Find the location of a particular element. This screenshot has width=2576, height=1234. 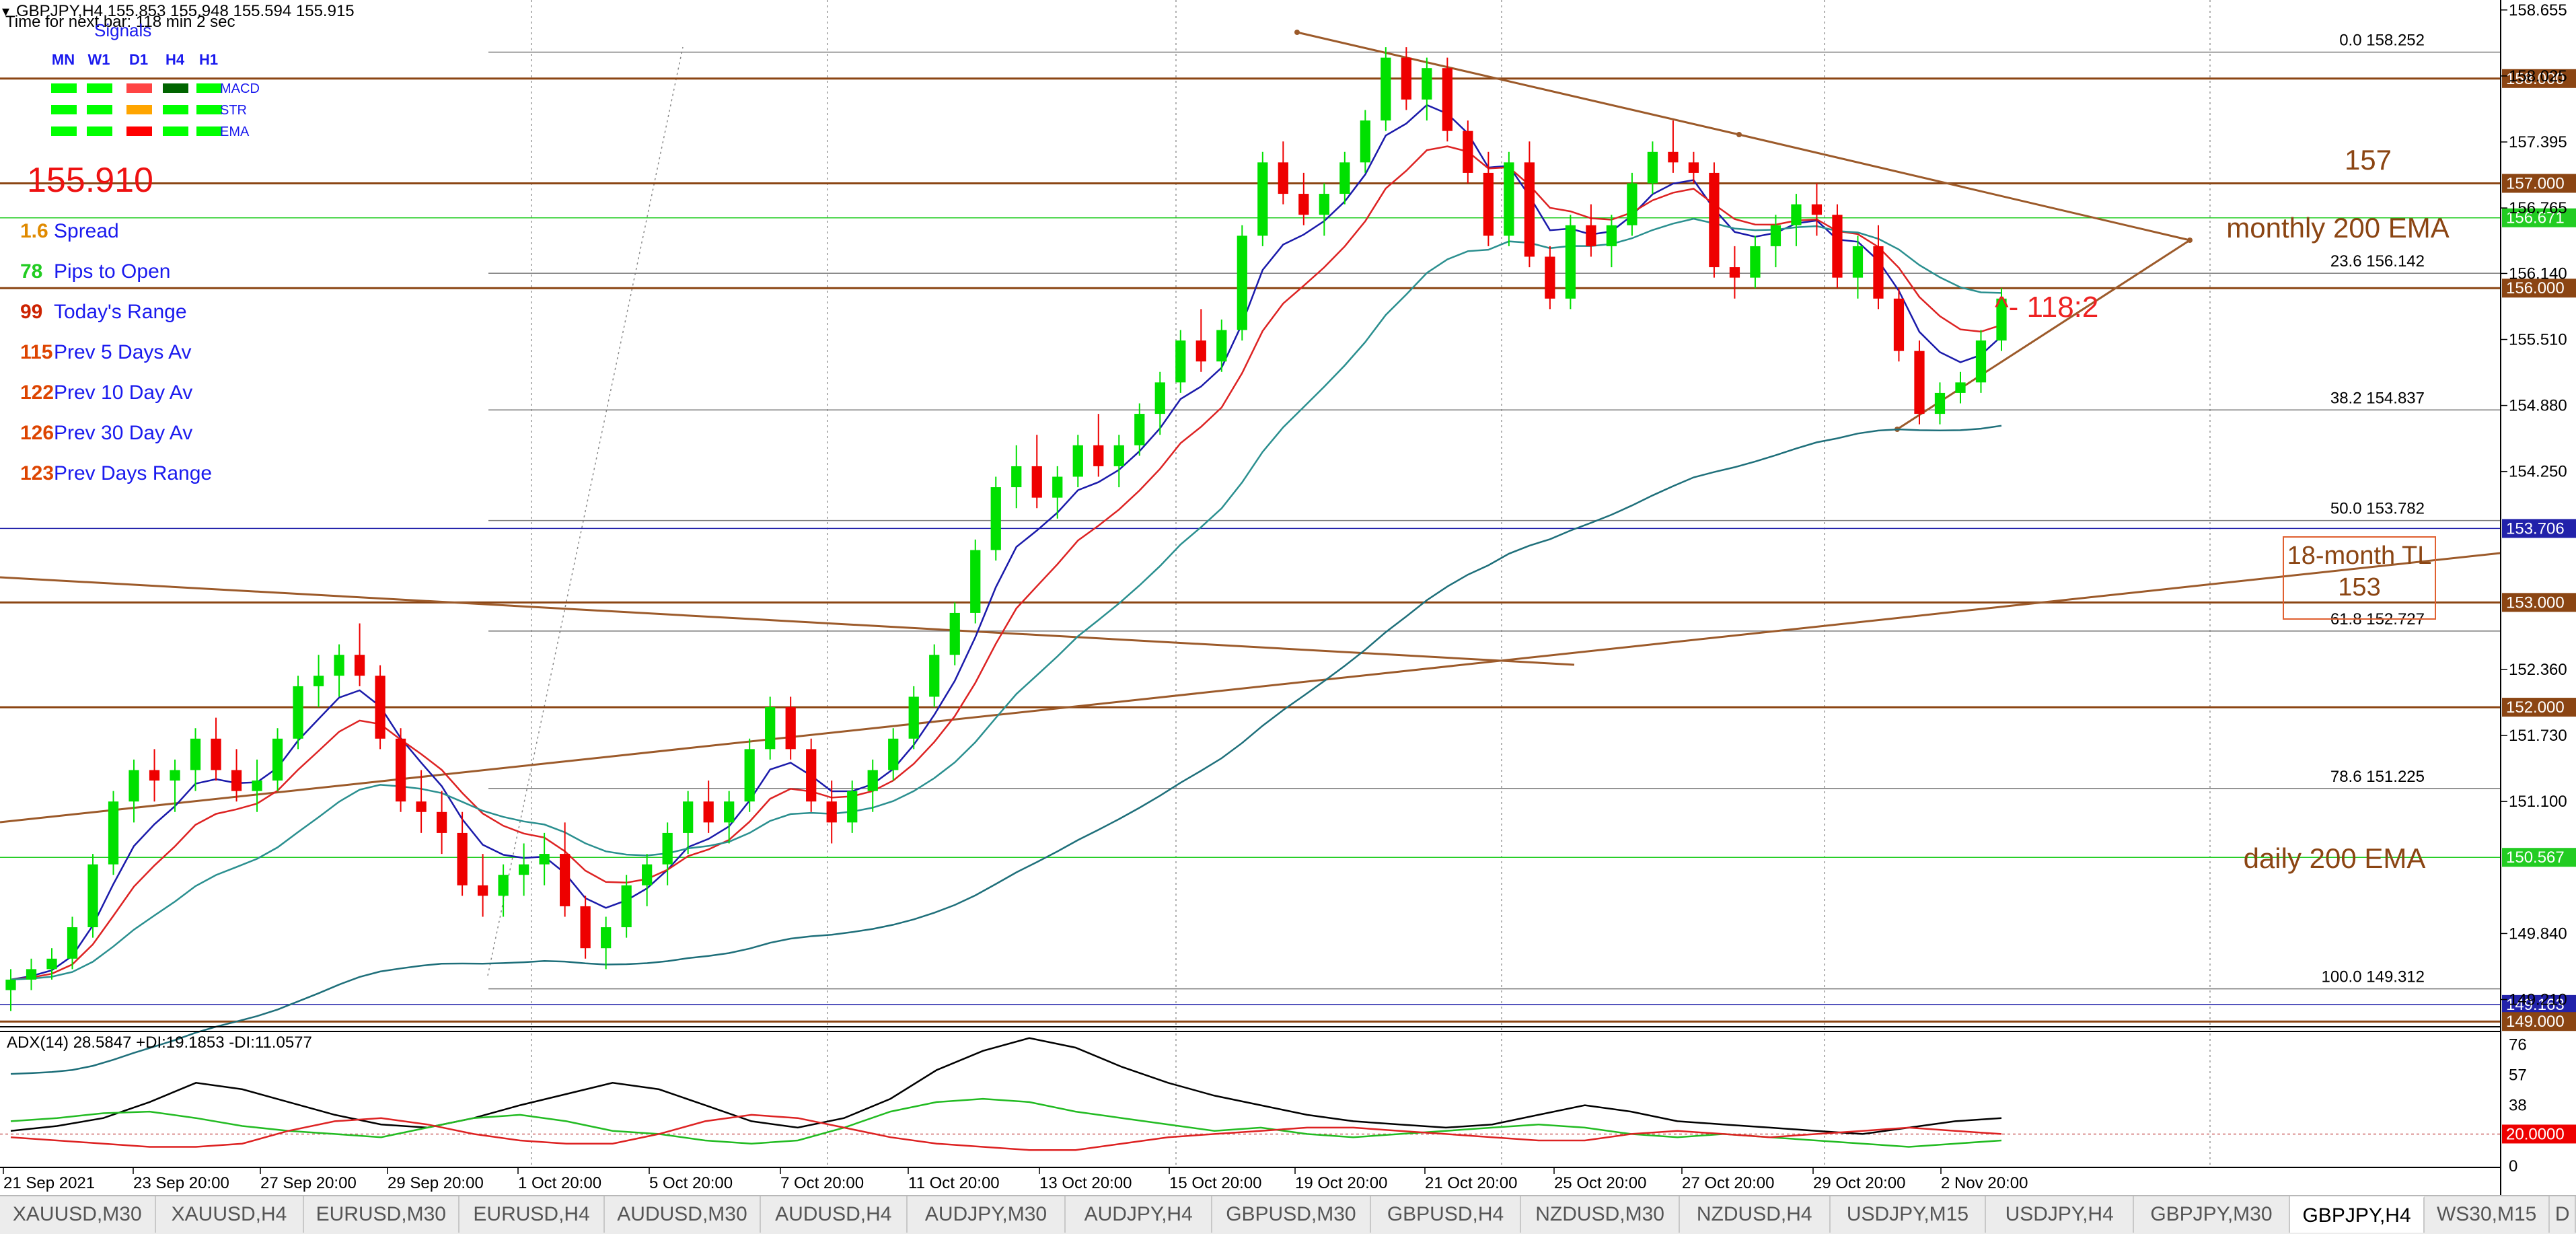

signals-title: Signals is located at coordinates (122, 30).